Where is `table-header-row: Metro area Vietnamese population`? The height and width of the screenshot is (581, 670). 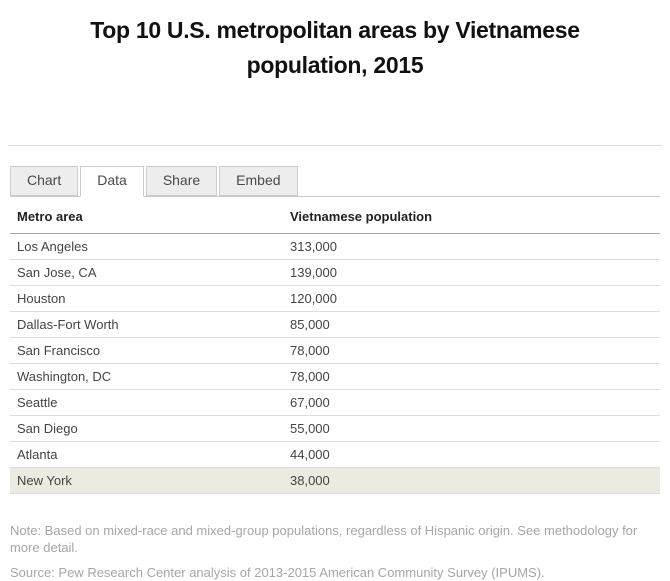
table-header-row: Metro area Vietnamese population is located at coordinates (335, 215).